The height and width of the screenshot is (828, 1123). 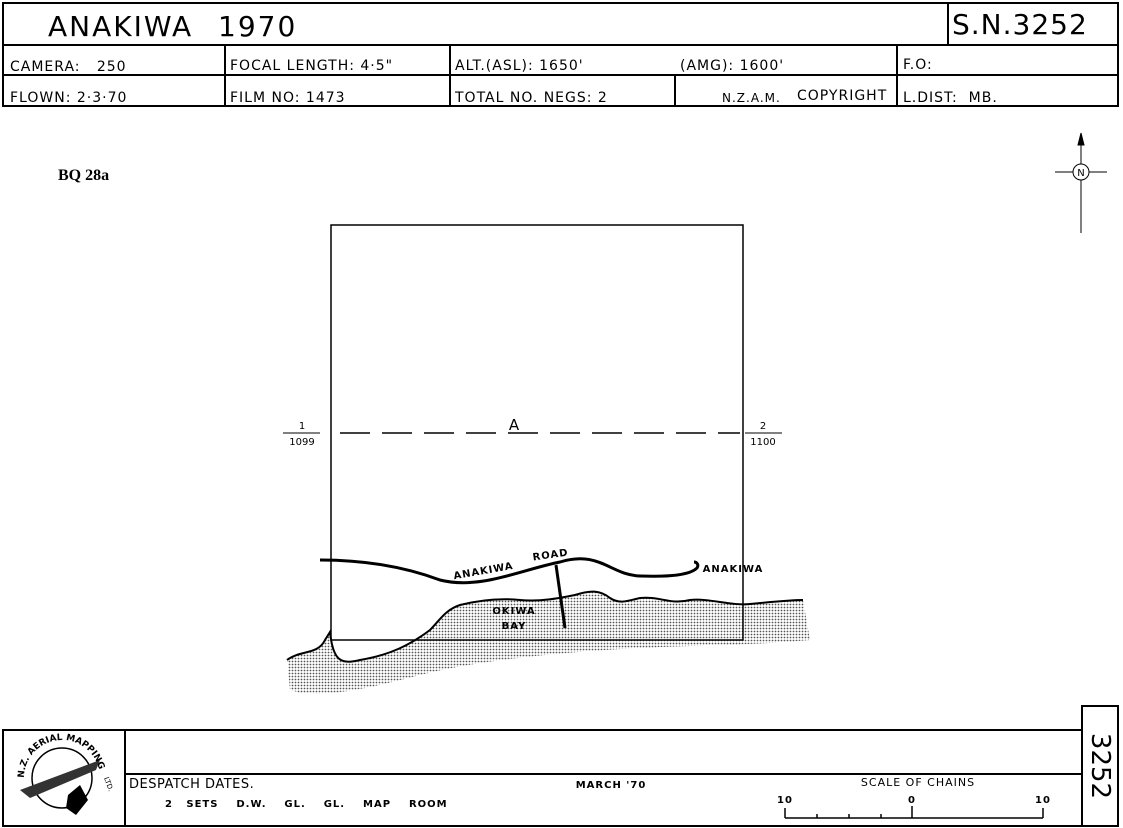 What do you see at coordinates (550, 556) in the screenshot?
I see `road-label: ROAD` at bounding box center [550, 556].